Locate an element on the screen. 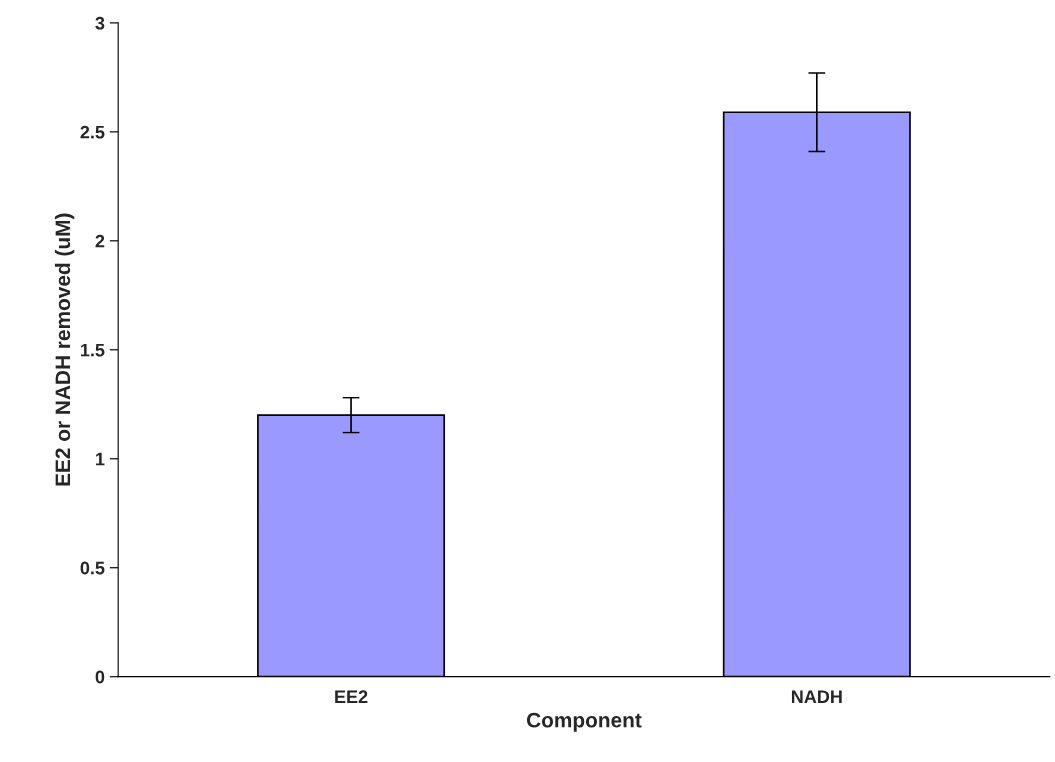 The image size is (1055, 762). y-tick-label: 3 is located at coordinates (100, 23).